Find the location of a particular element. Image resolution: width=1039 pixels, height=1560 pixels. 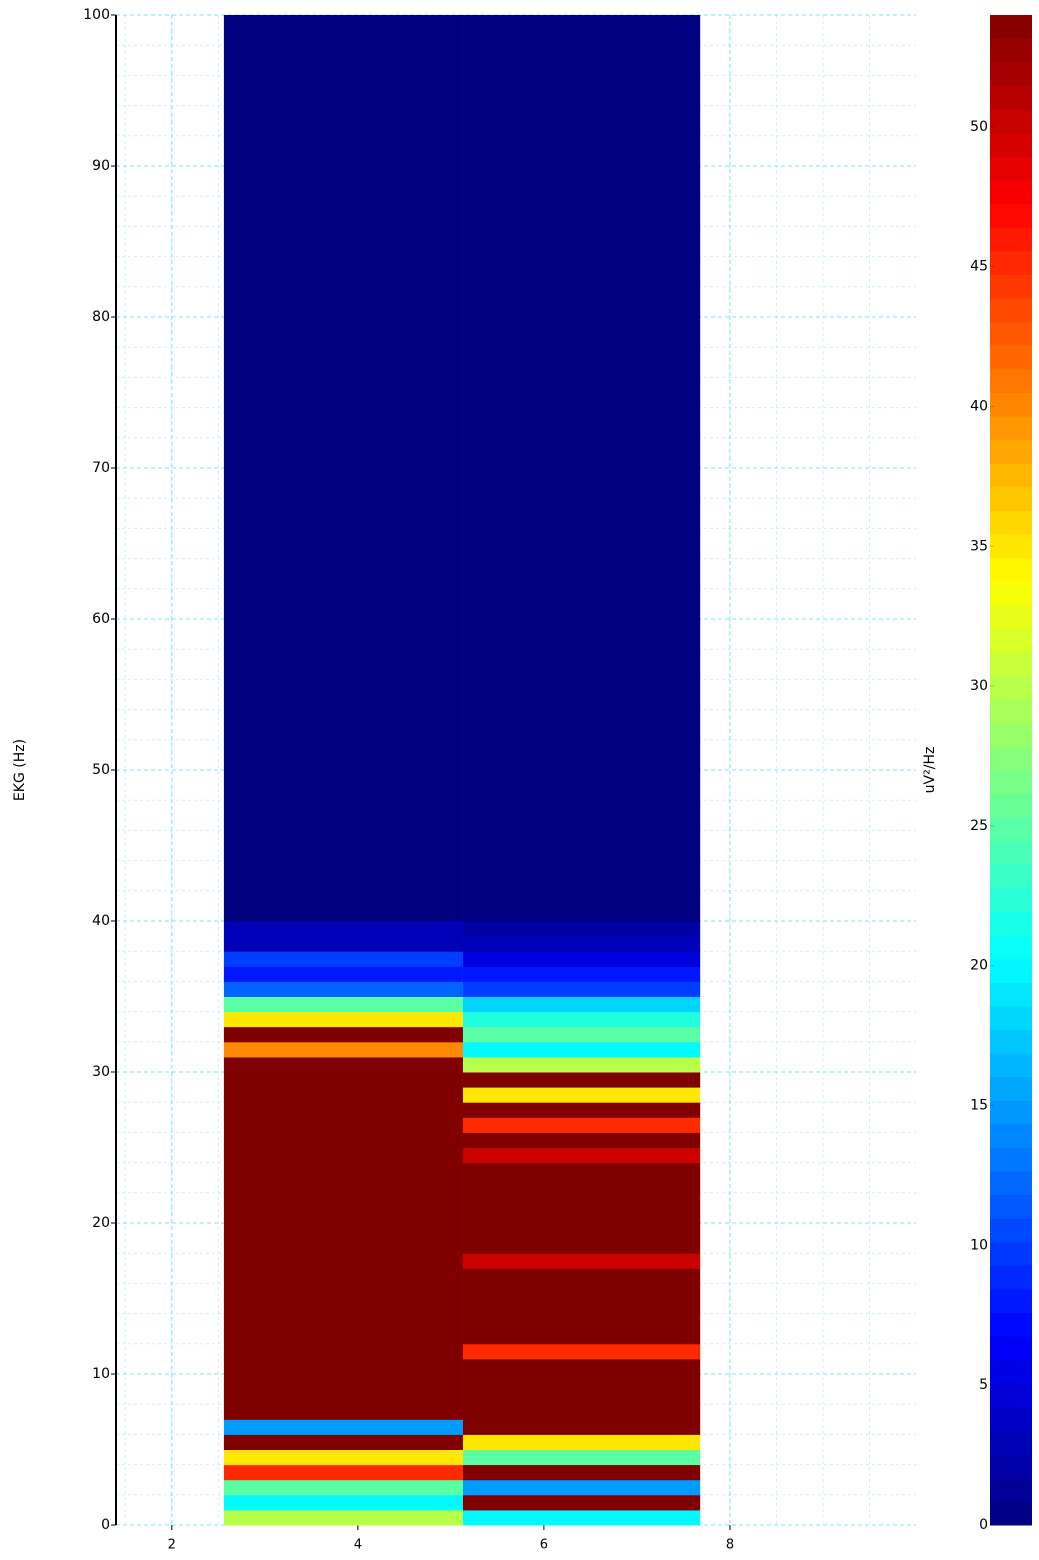

y-axis-label: EKG (Hz) is located at coordinates (20, 770).